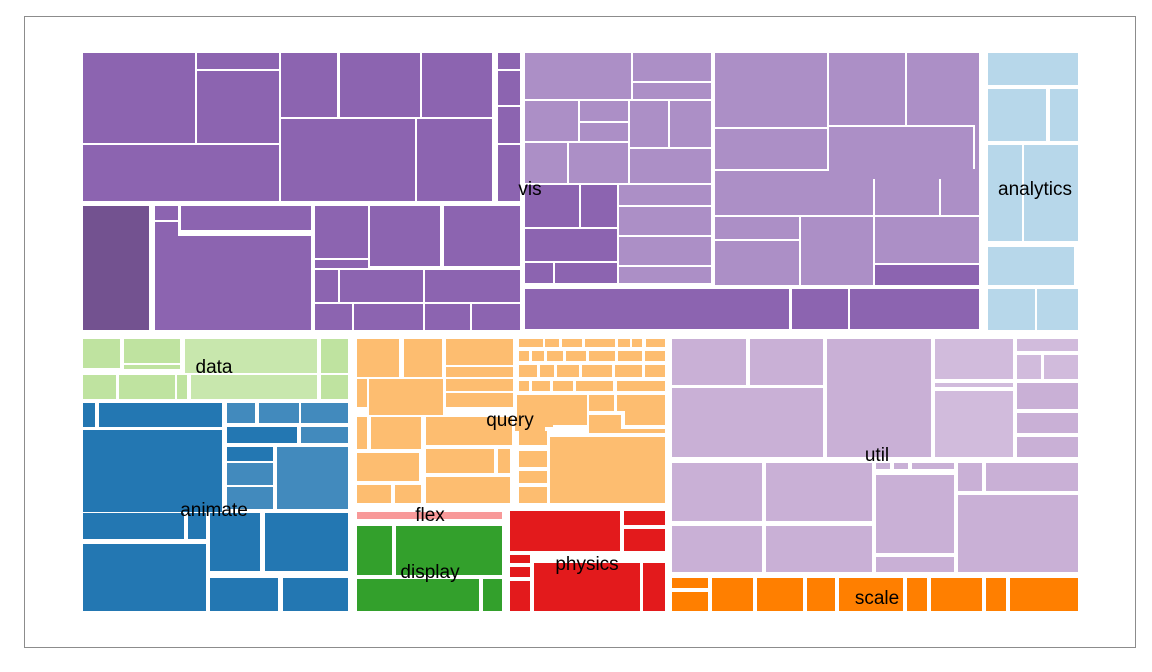 This screenshot has width=1152, height=672. I want to click on scale-label: scale, so click(877, 598).